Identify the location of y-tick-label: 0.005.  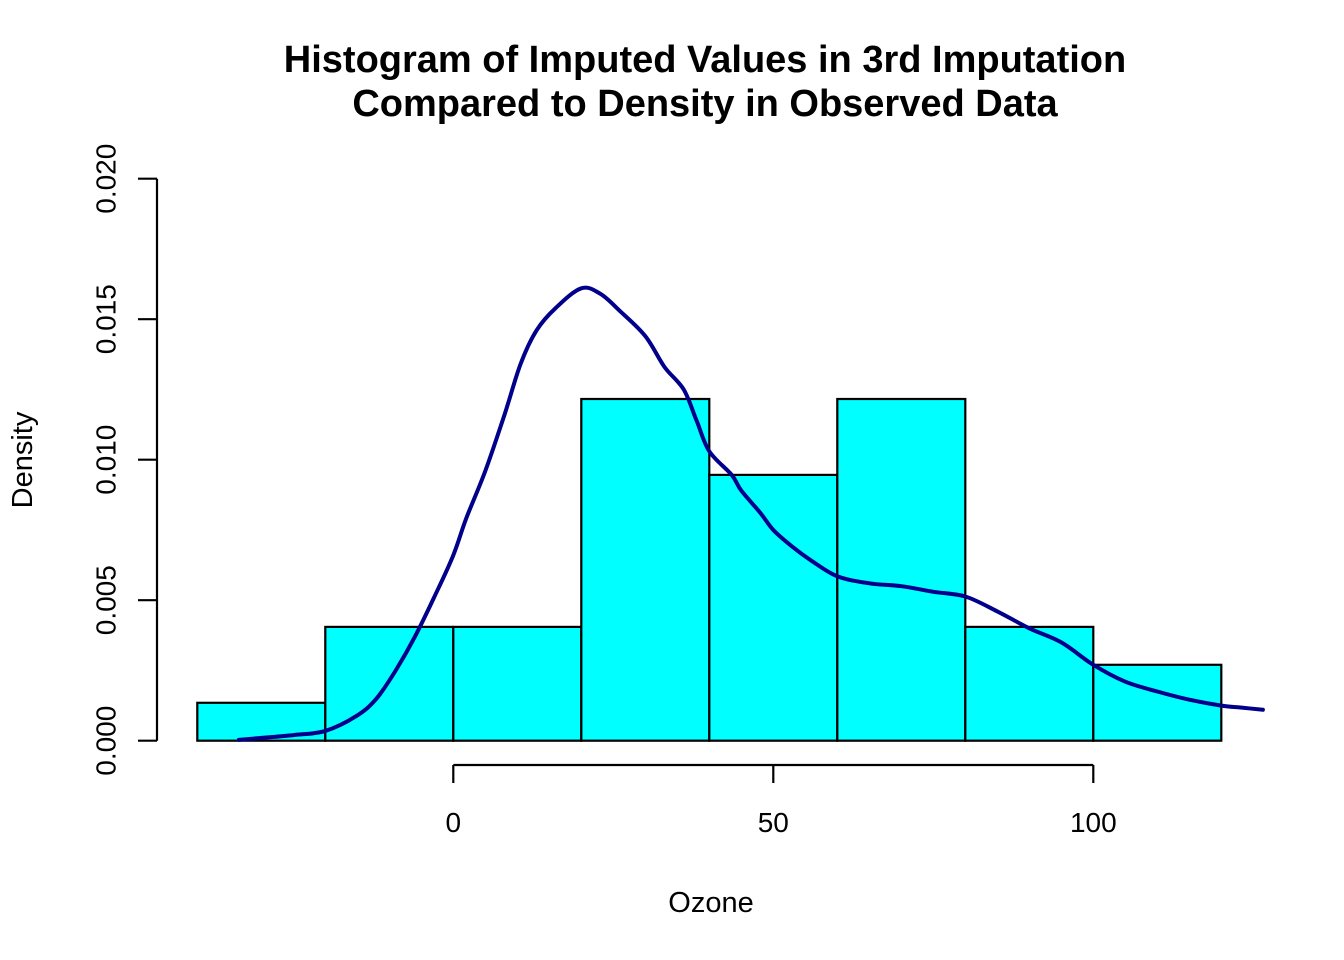
(105, 600).